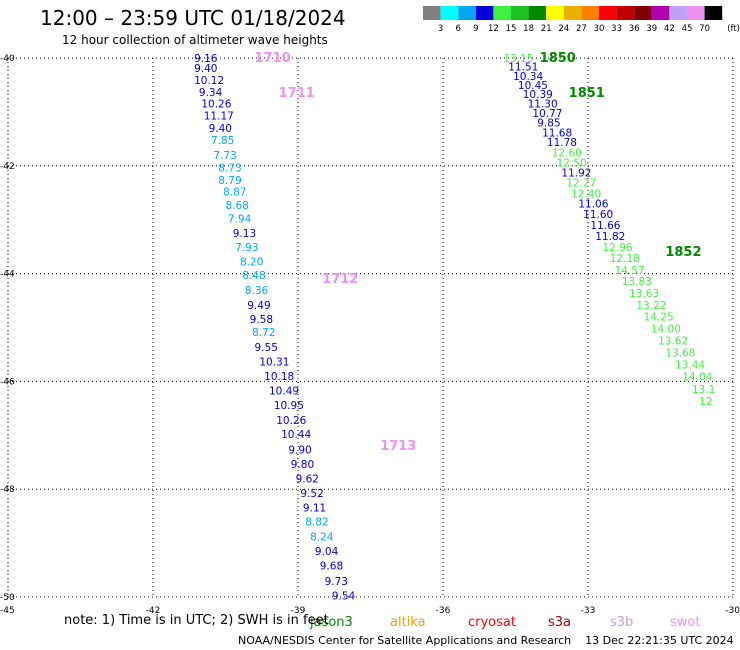 This screenshot has width=740, height=650. I want to click on wave-height-point: 11.30, so click(543, 104).